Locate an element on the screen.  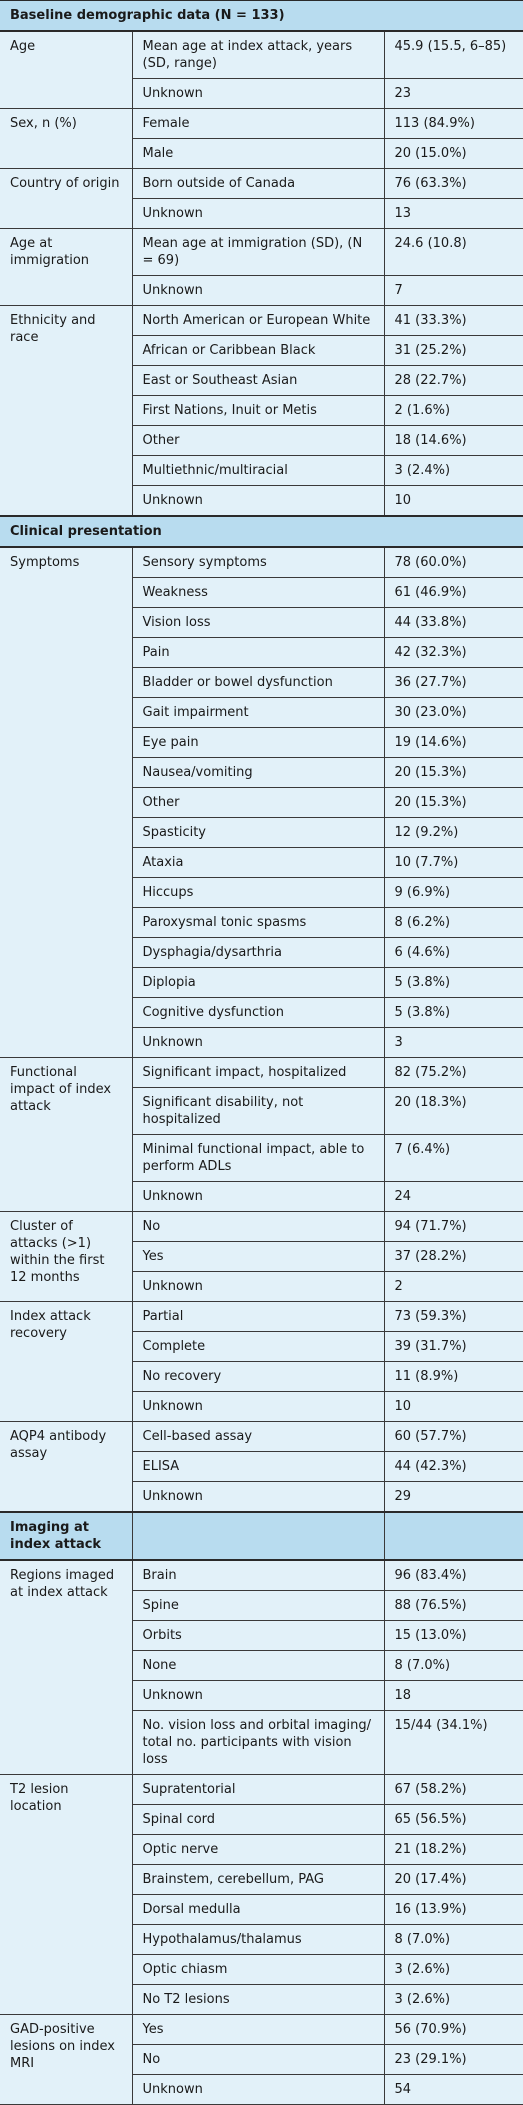
item-cell: Supratentorial is located at coordinates (258, 1789).